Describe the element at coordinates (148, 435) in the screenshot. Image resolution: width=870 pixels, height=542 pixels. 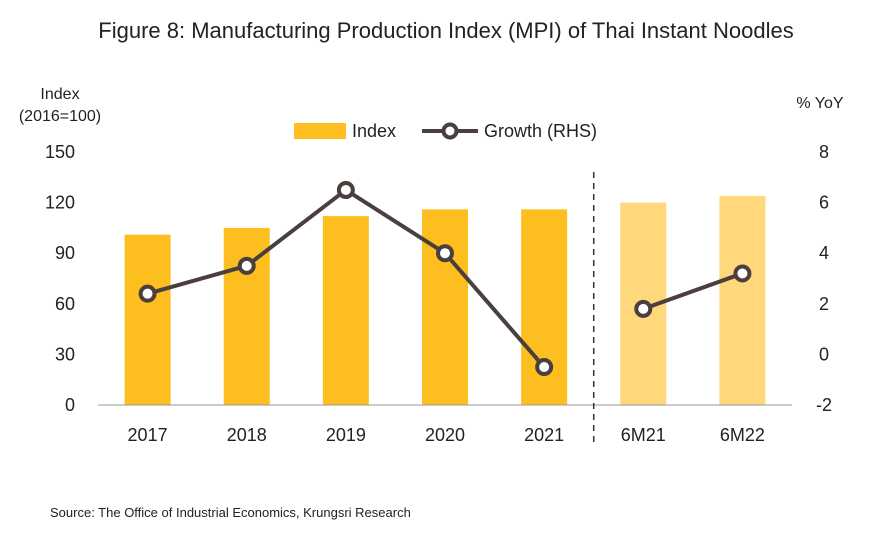
I see `category-label: 2017` at that location.